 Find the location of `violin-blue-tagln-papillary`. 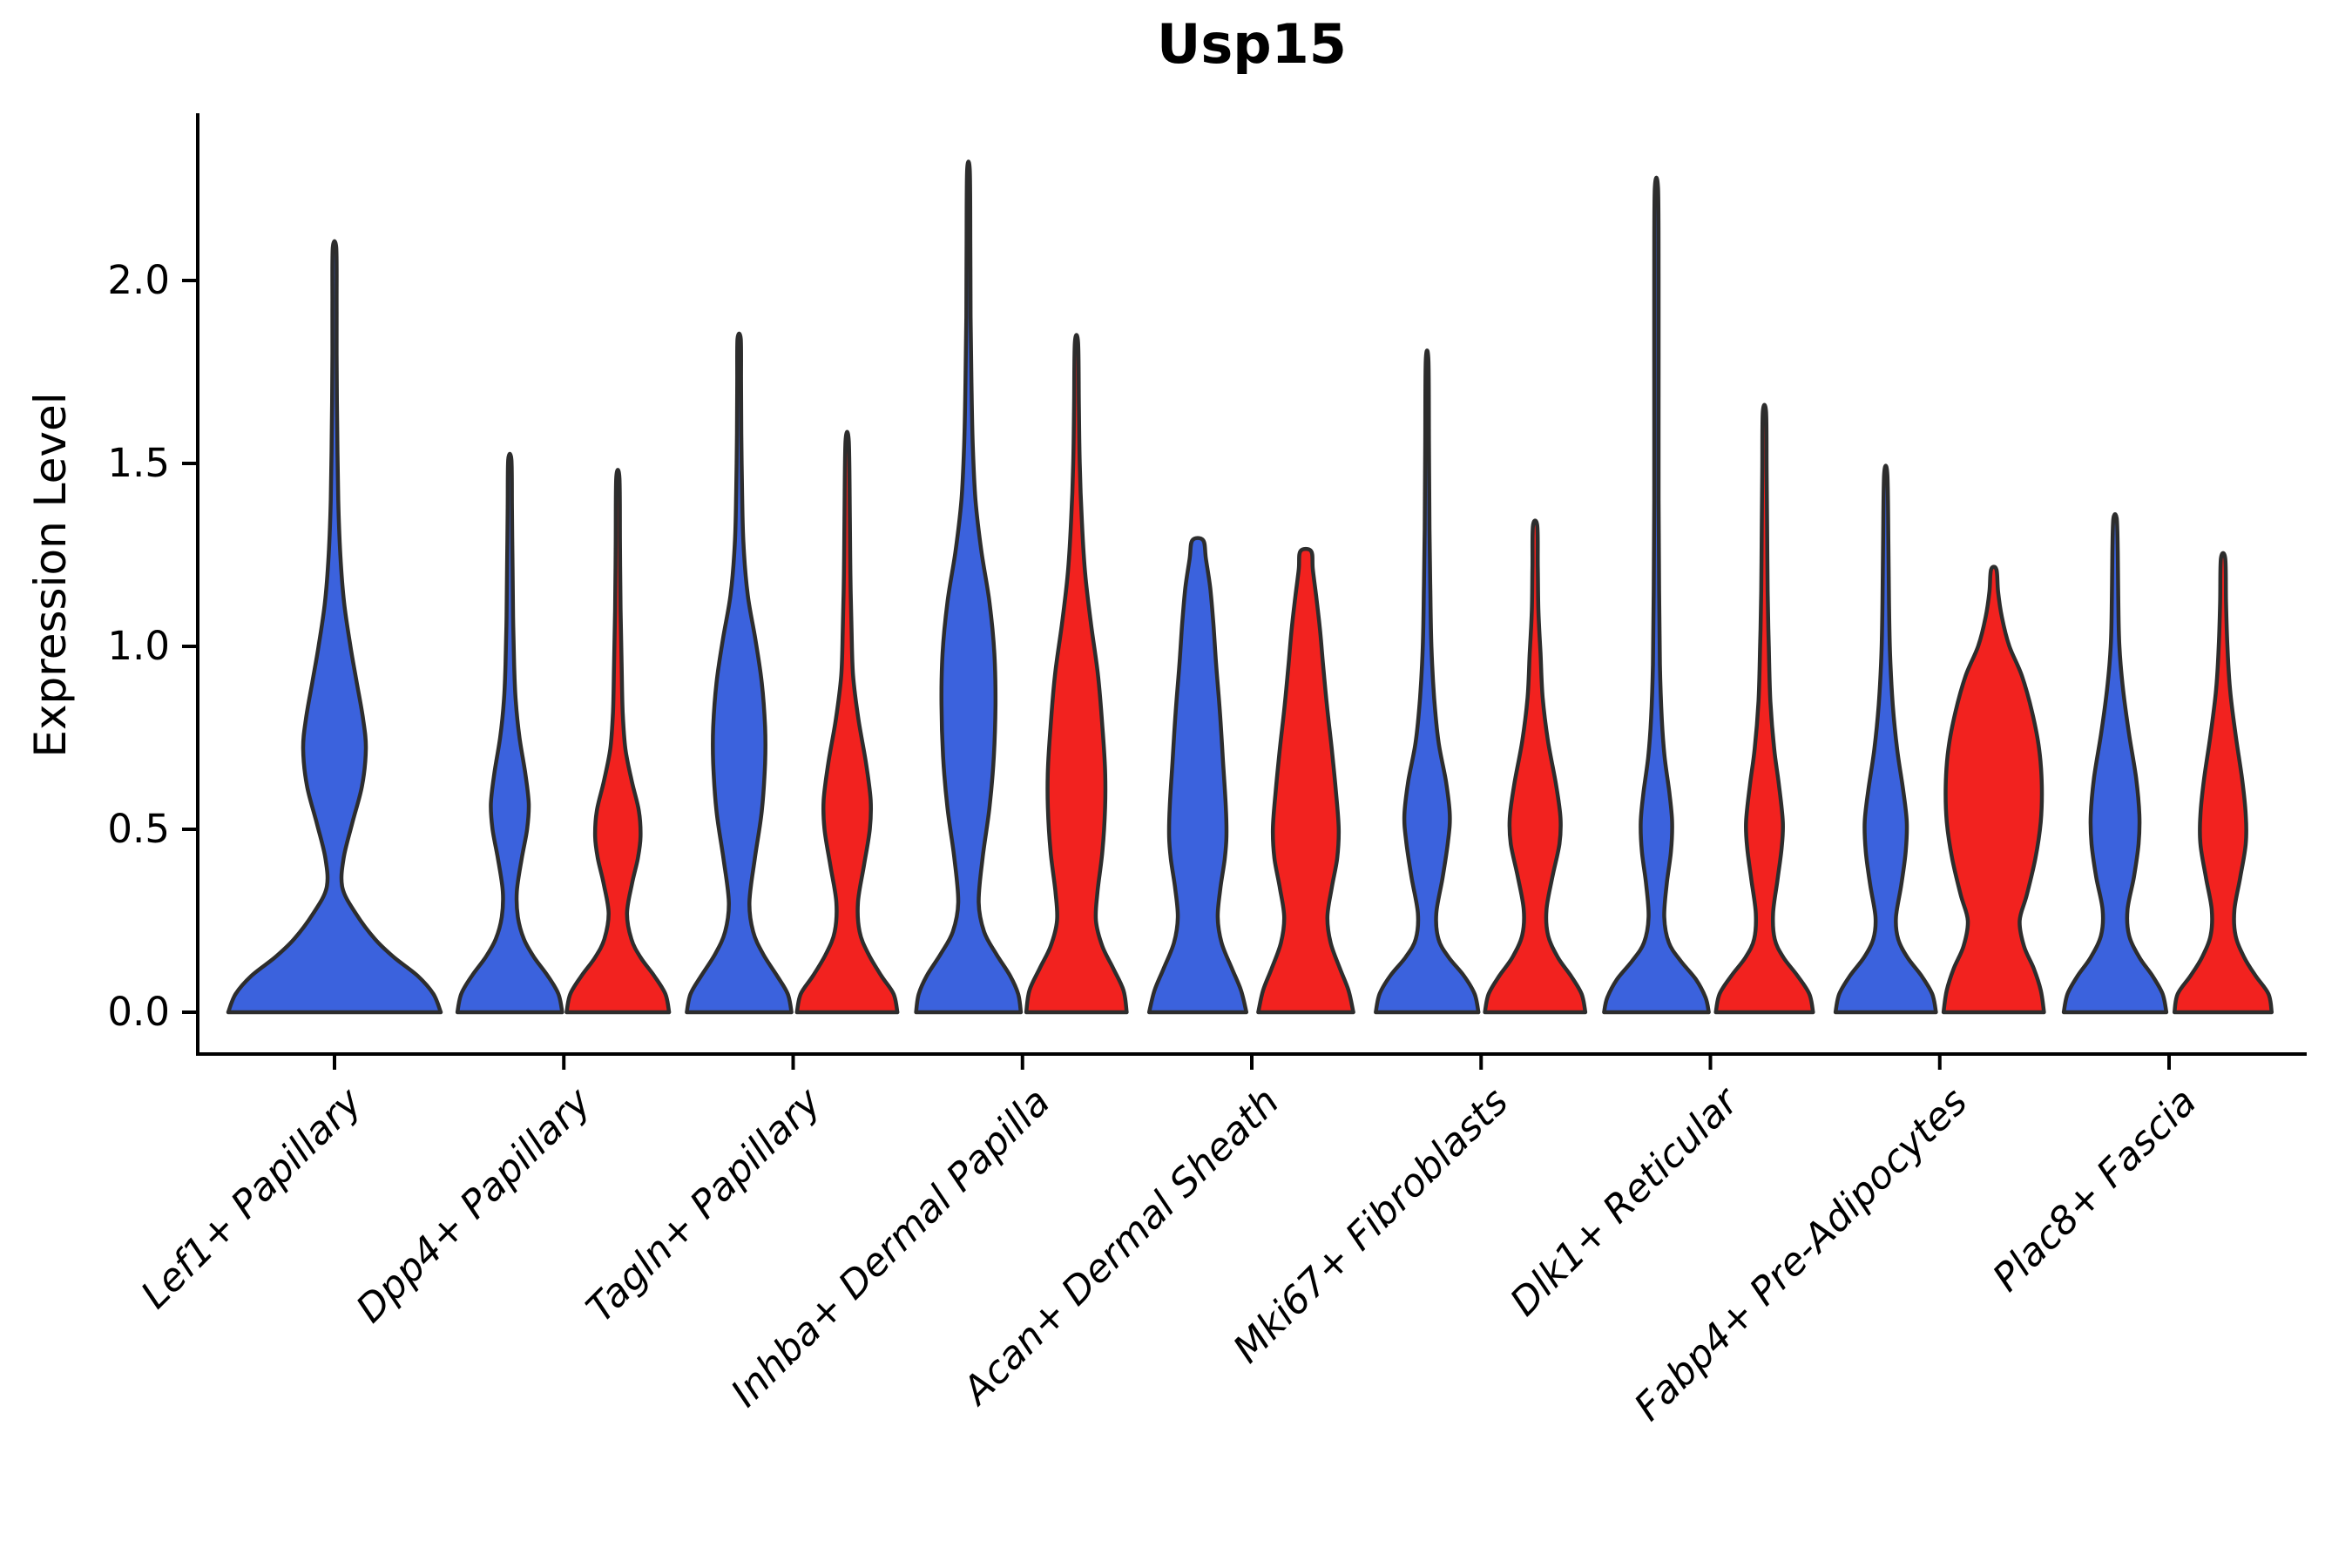

violin-blue-tagln-papillary is located at coordinates (739, 673).